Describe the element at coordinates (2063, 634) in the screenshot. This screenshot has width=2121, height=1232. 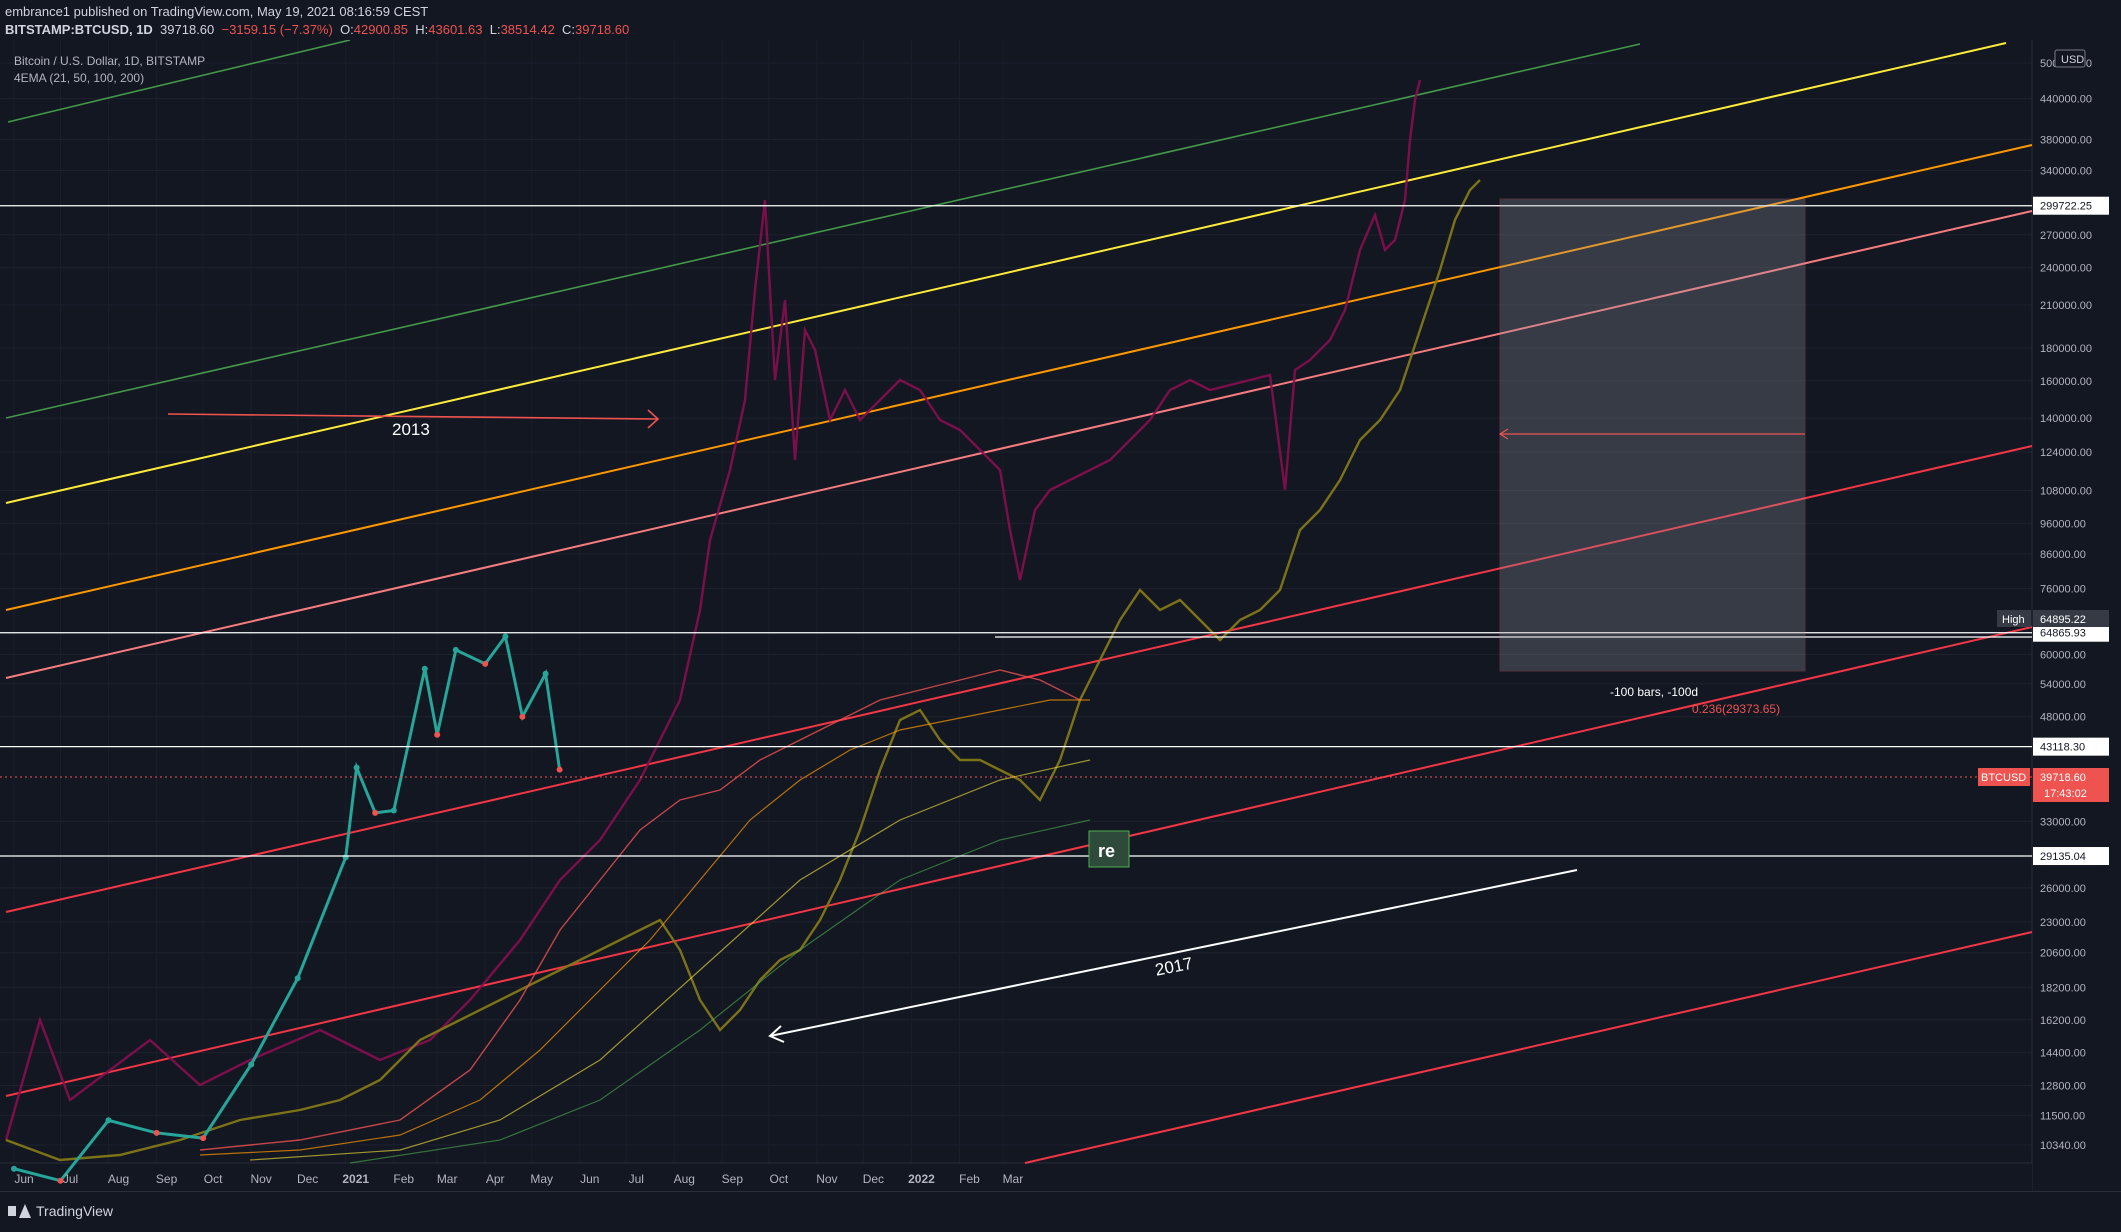
I see `level-tag-label: 64865.93` at that location.